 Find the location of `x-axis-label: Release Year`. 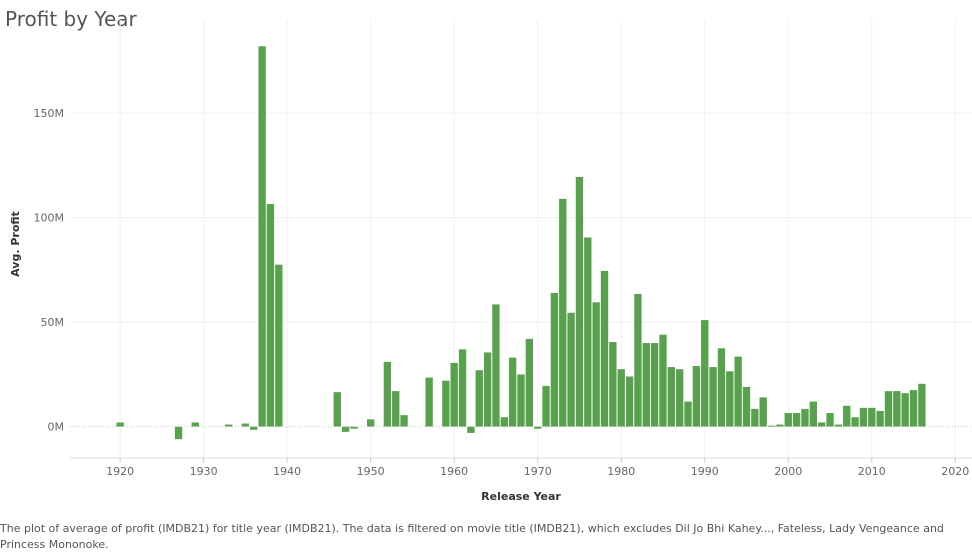

x-axis-label: Release Year is located at coordinates (521, 496).